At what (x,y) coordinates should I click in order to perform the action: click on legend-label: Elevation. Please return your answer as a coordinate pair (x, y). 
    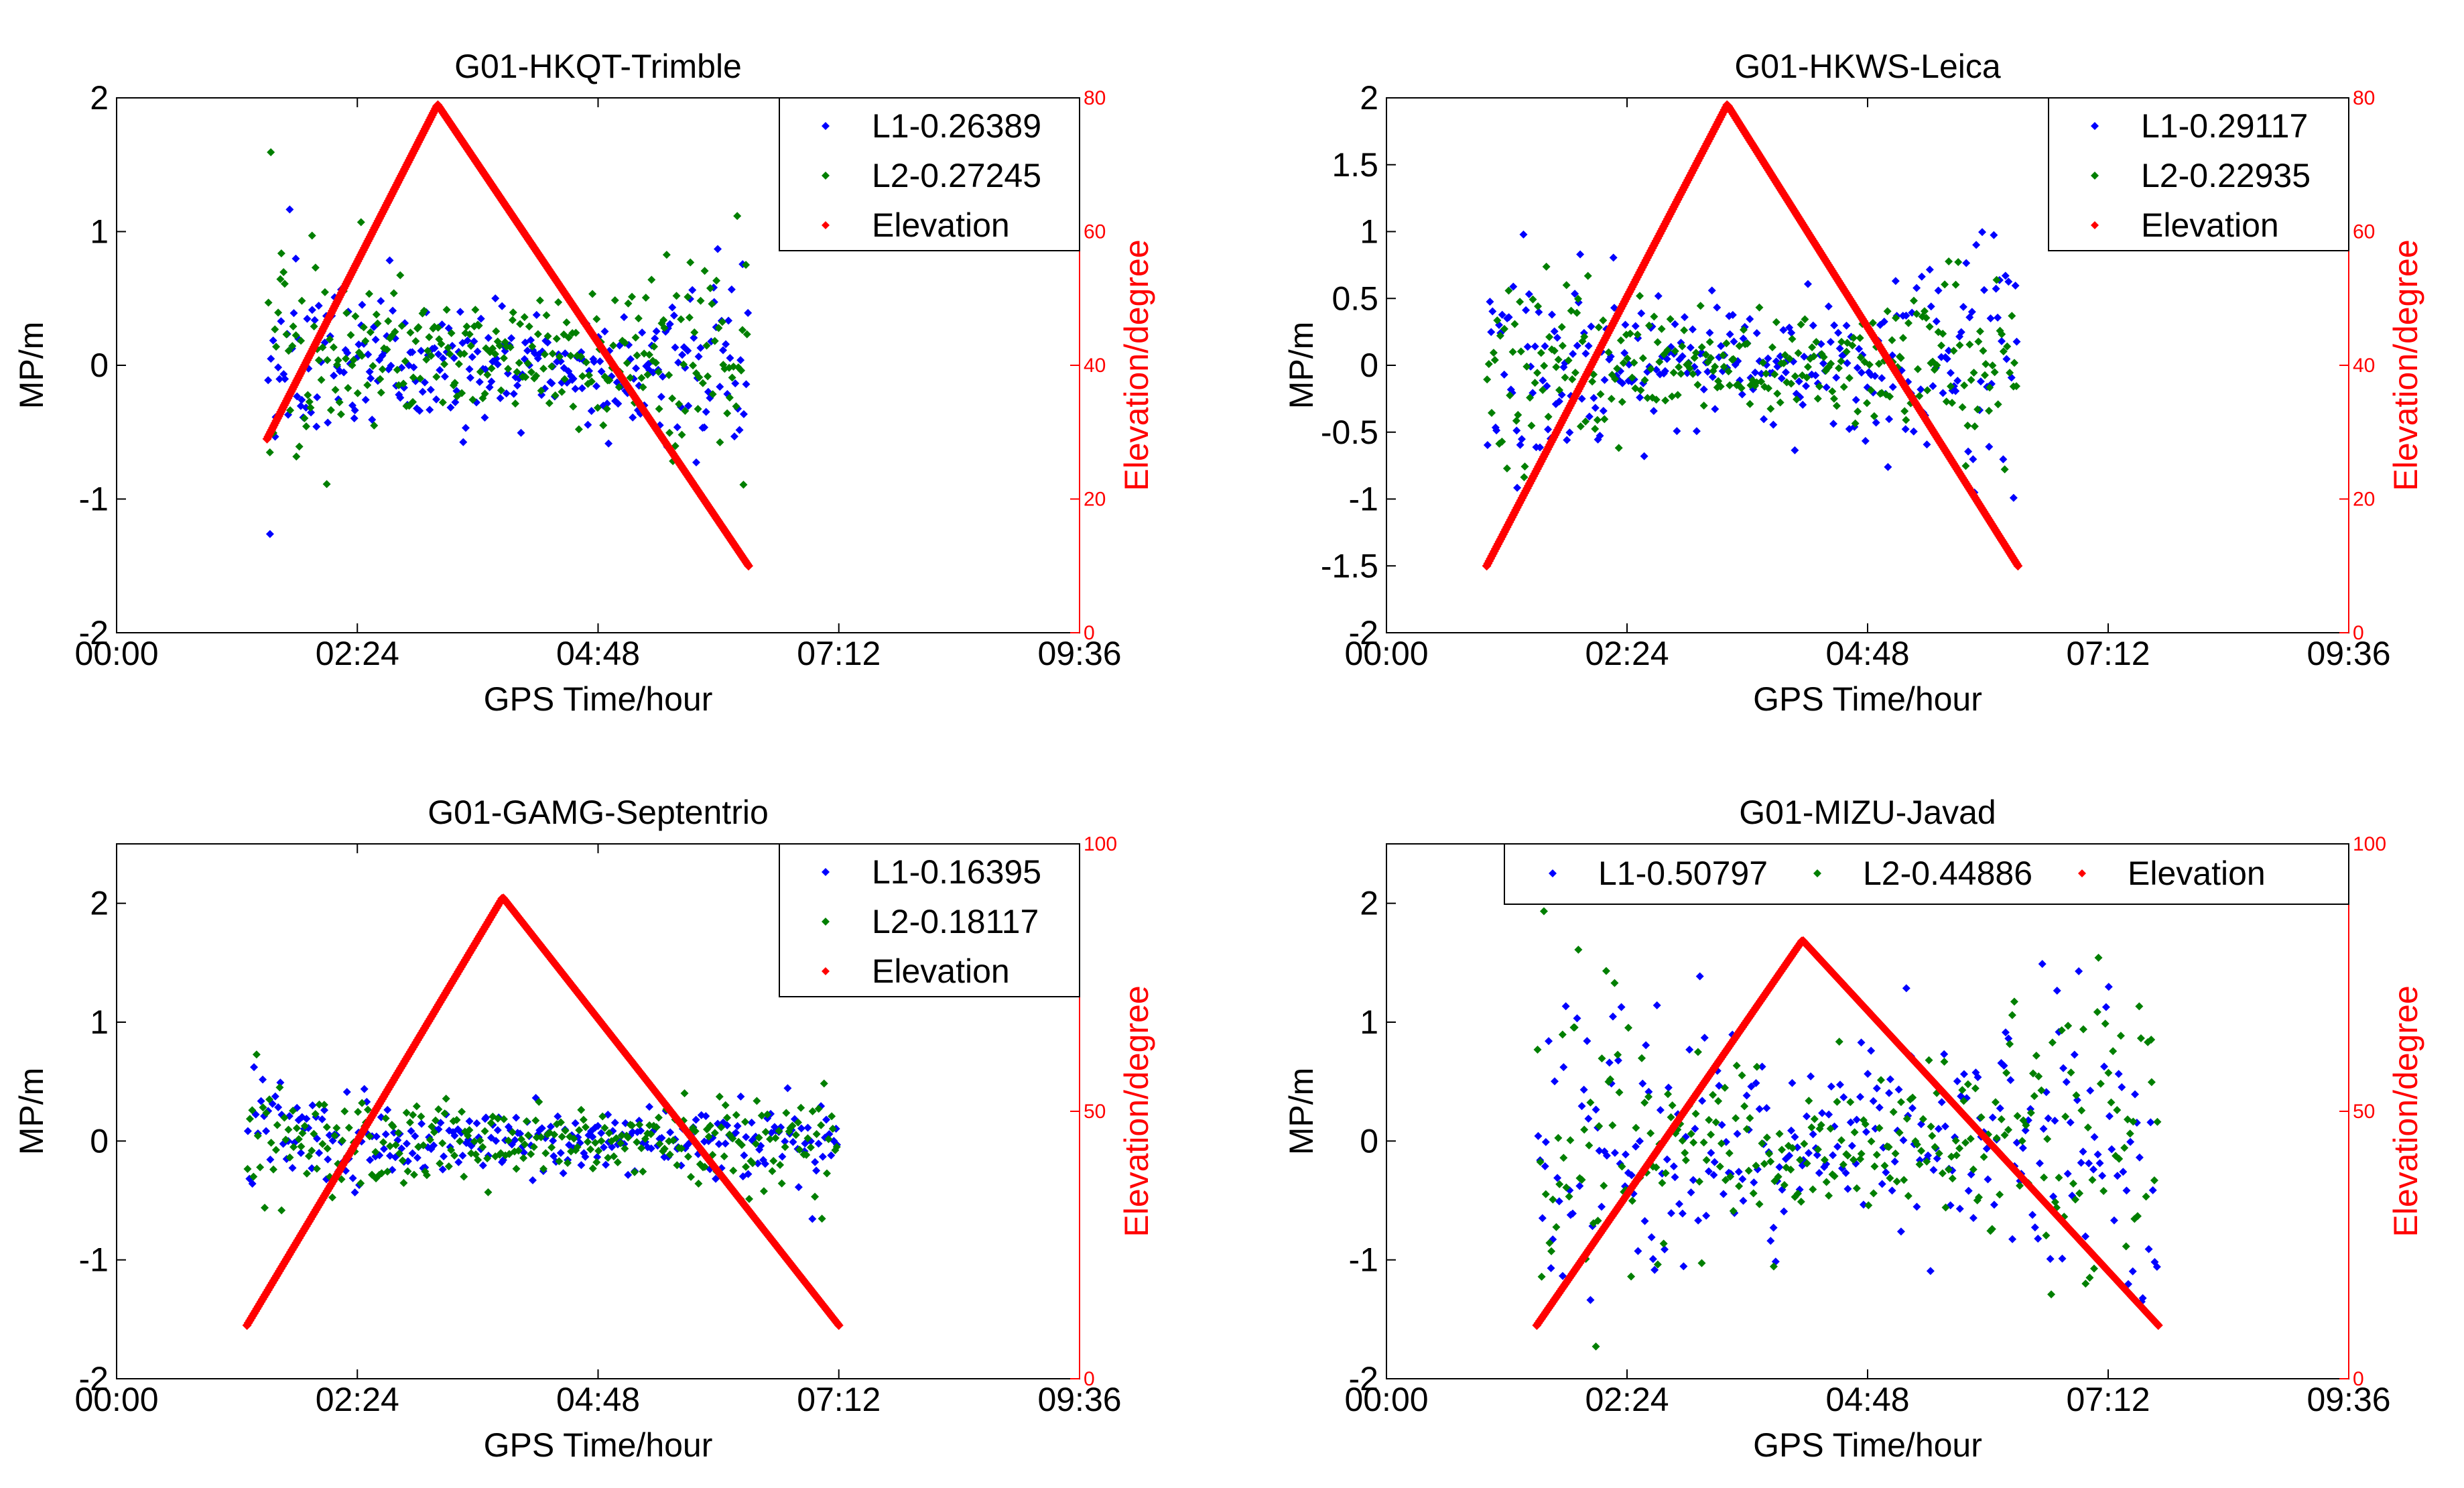
    Looking at the image, I should click on (941, 971).